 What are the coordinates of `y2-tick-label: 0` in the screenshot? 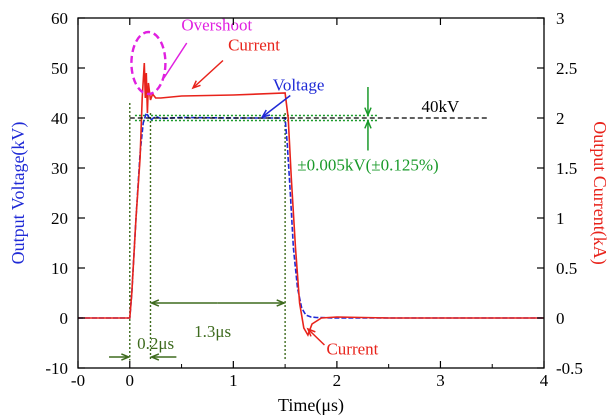 It's located at (560, 318).